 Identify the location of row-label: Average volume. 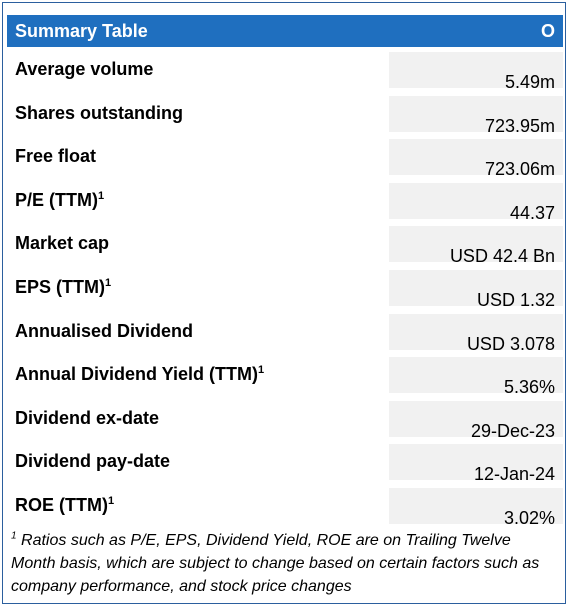
(84, 69).